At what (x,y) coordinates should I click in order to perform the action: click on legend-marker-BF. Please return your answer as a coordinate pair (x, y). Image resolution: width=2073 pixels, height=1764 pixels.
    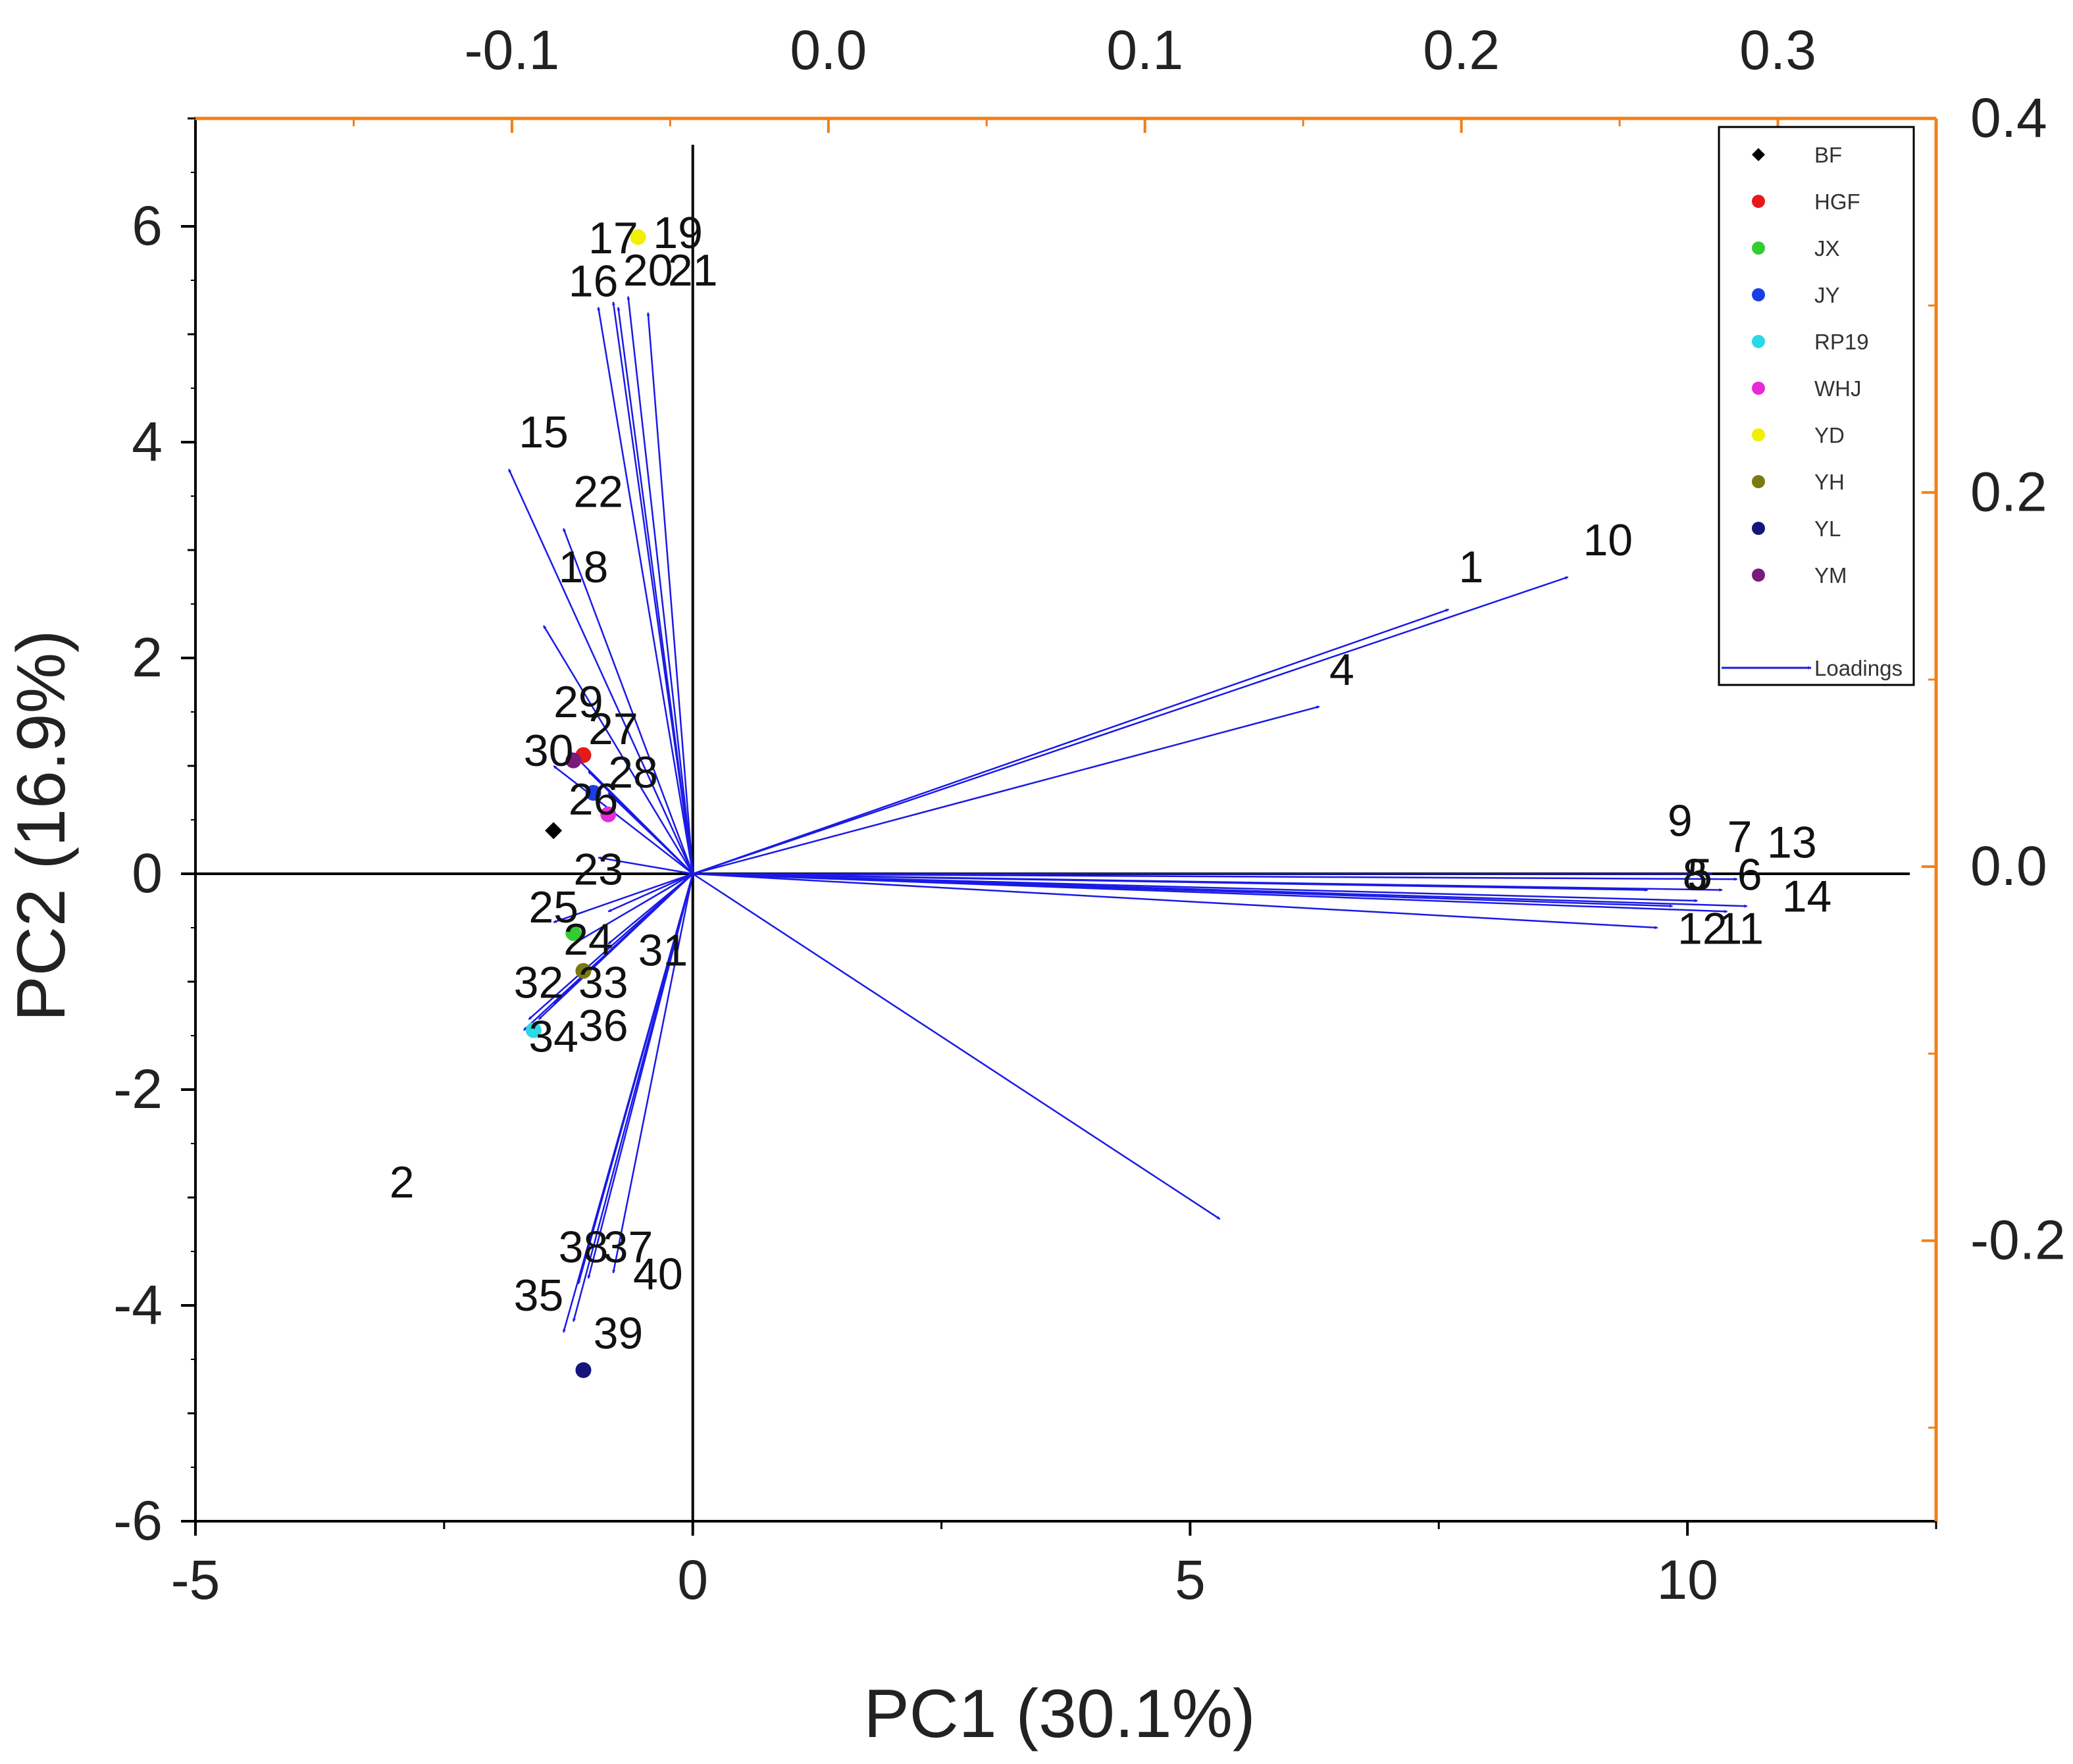
    Looking at the image, I should click on (1758, 154).